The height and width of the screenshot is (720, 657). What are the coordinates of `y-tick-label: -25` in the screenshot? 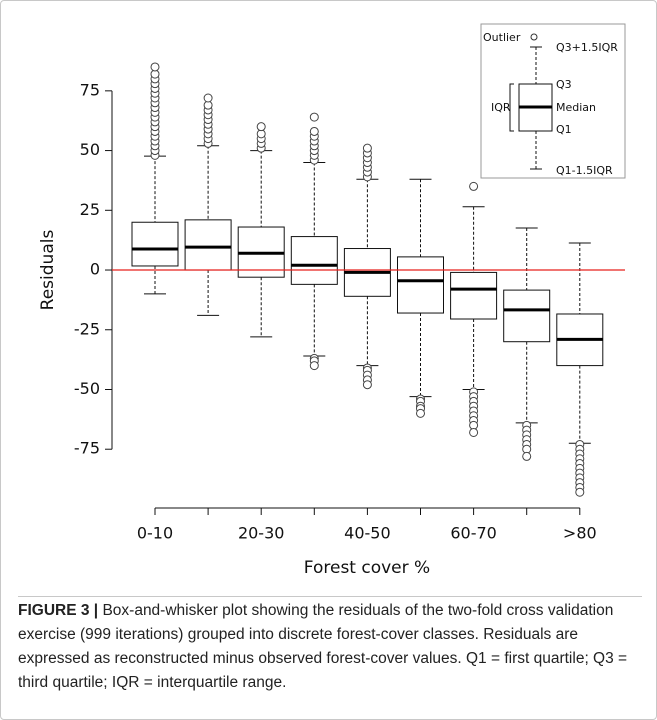 It's located at (87, 328).